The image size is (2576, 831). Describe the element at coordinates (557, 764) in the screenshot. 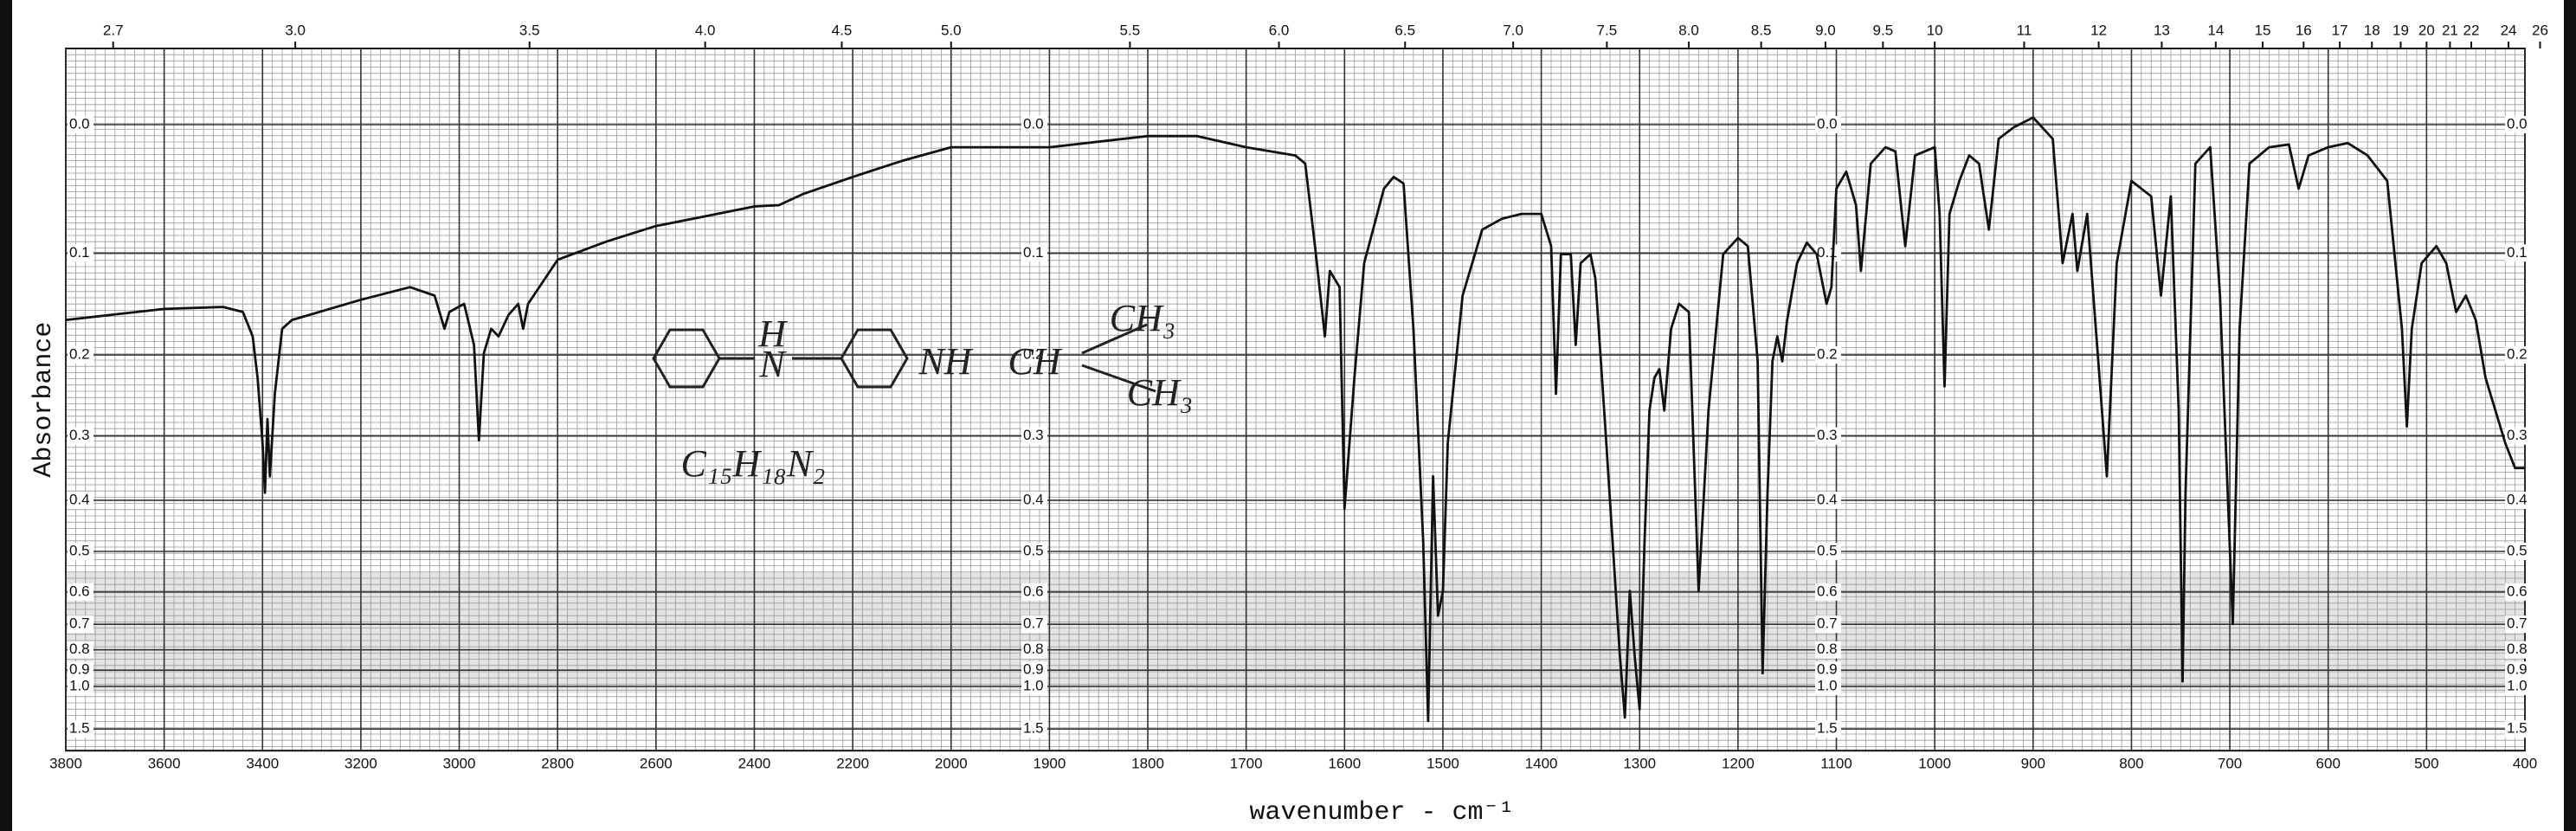

I see `x-tick-label: 2800` at that location.